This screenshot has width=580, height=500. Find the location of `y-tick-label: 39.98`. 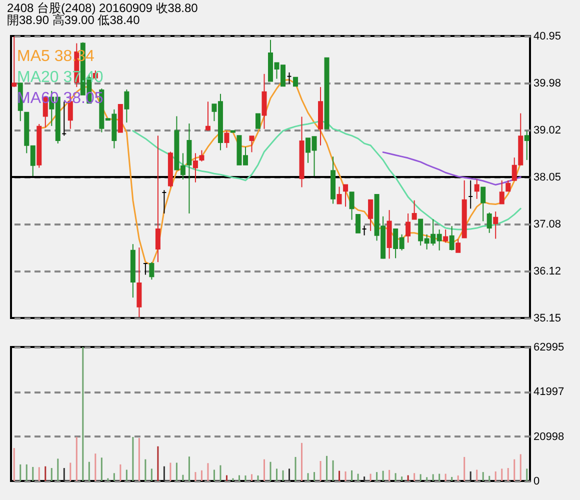

y-tick-label: 39.98 is located at coordinates (548, 84).